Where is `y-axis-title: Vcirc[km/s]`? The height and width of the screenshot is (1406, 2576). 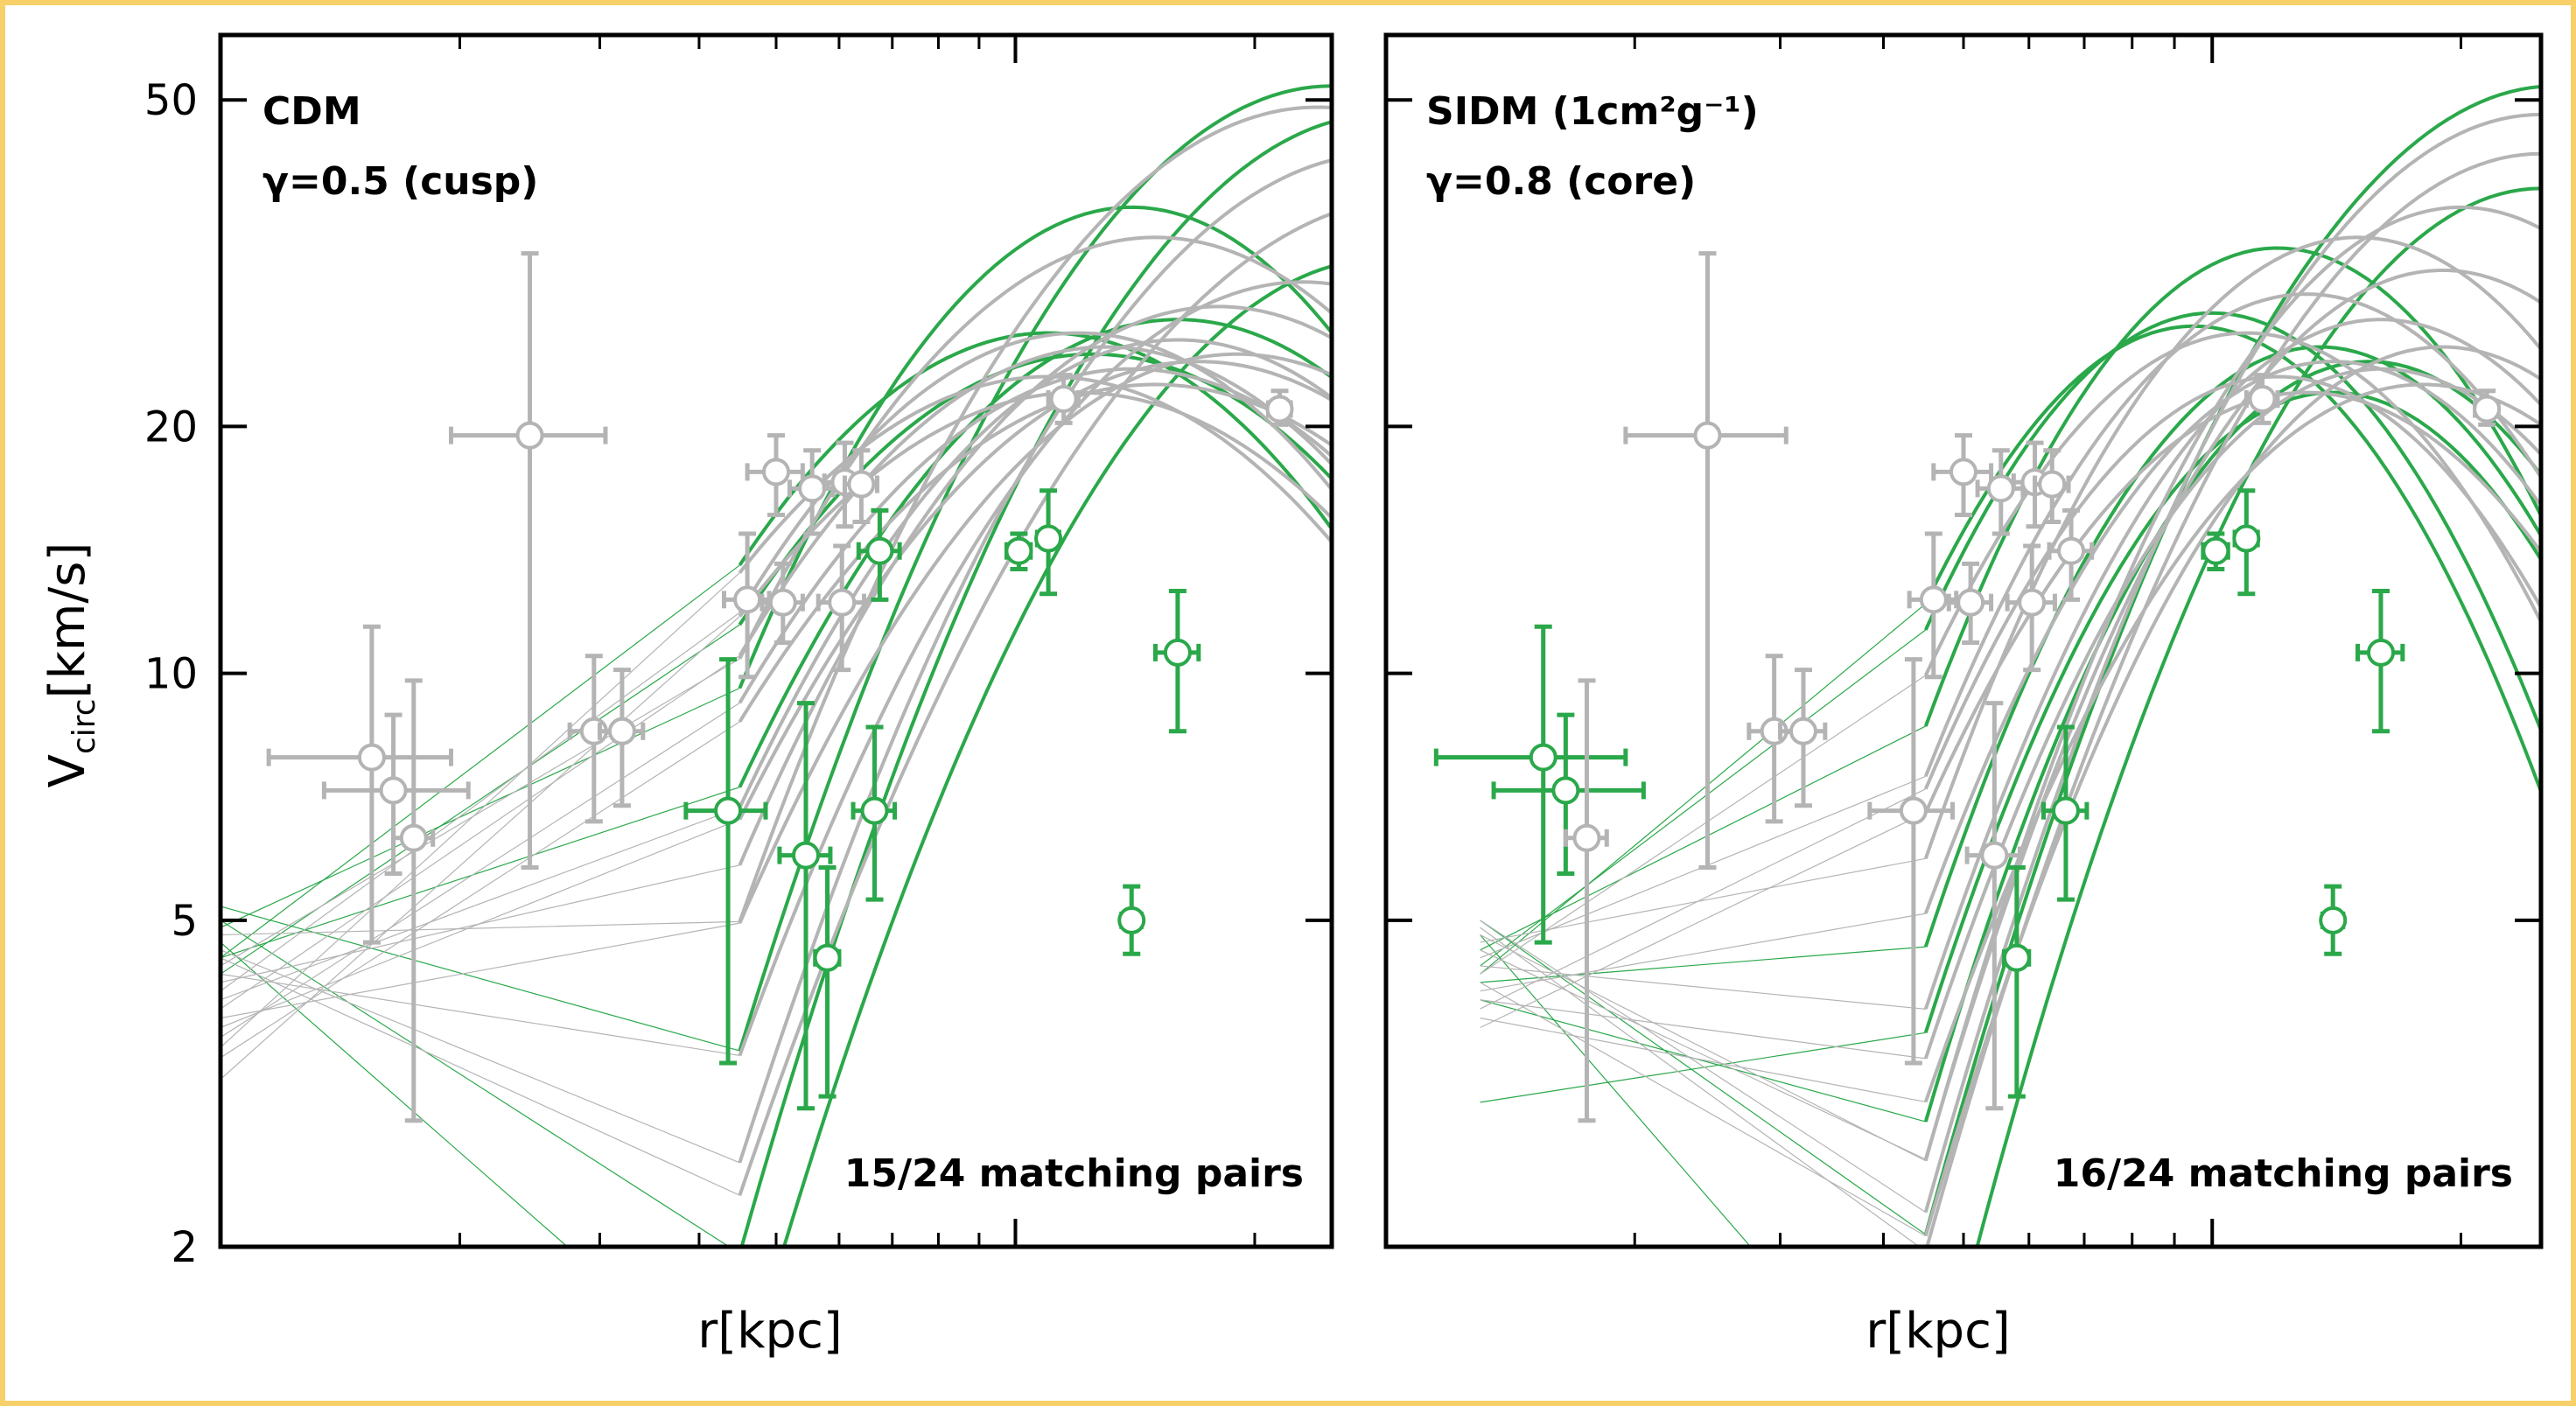 y-axis-title: Vcirc[km/s] is located at coordinates (70, 665).